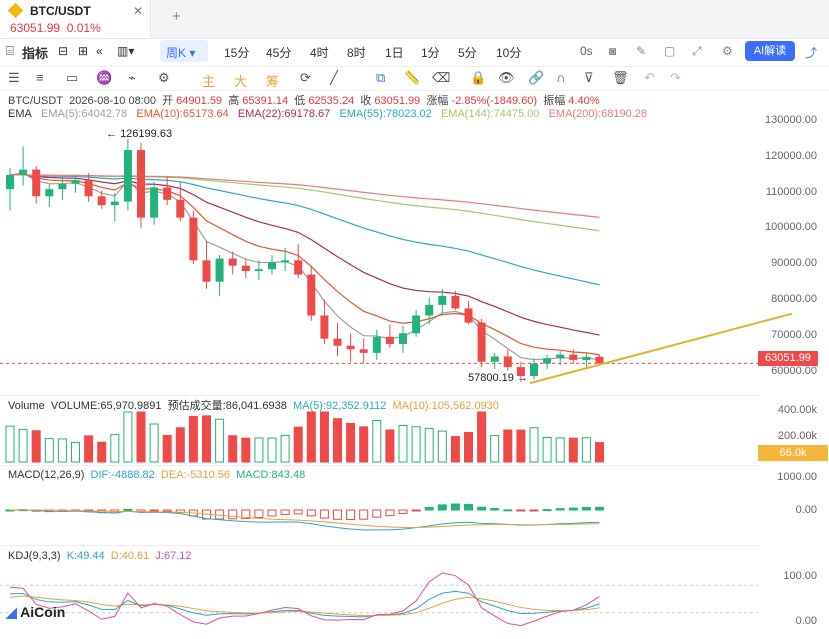 The width and height of the screenshot is (829, 639). Describe the element at coordinates (394, 53) in the screenshot. I see `interval-1d: 1日` at that location.